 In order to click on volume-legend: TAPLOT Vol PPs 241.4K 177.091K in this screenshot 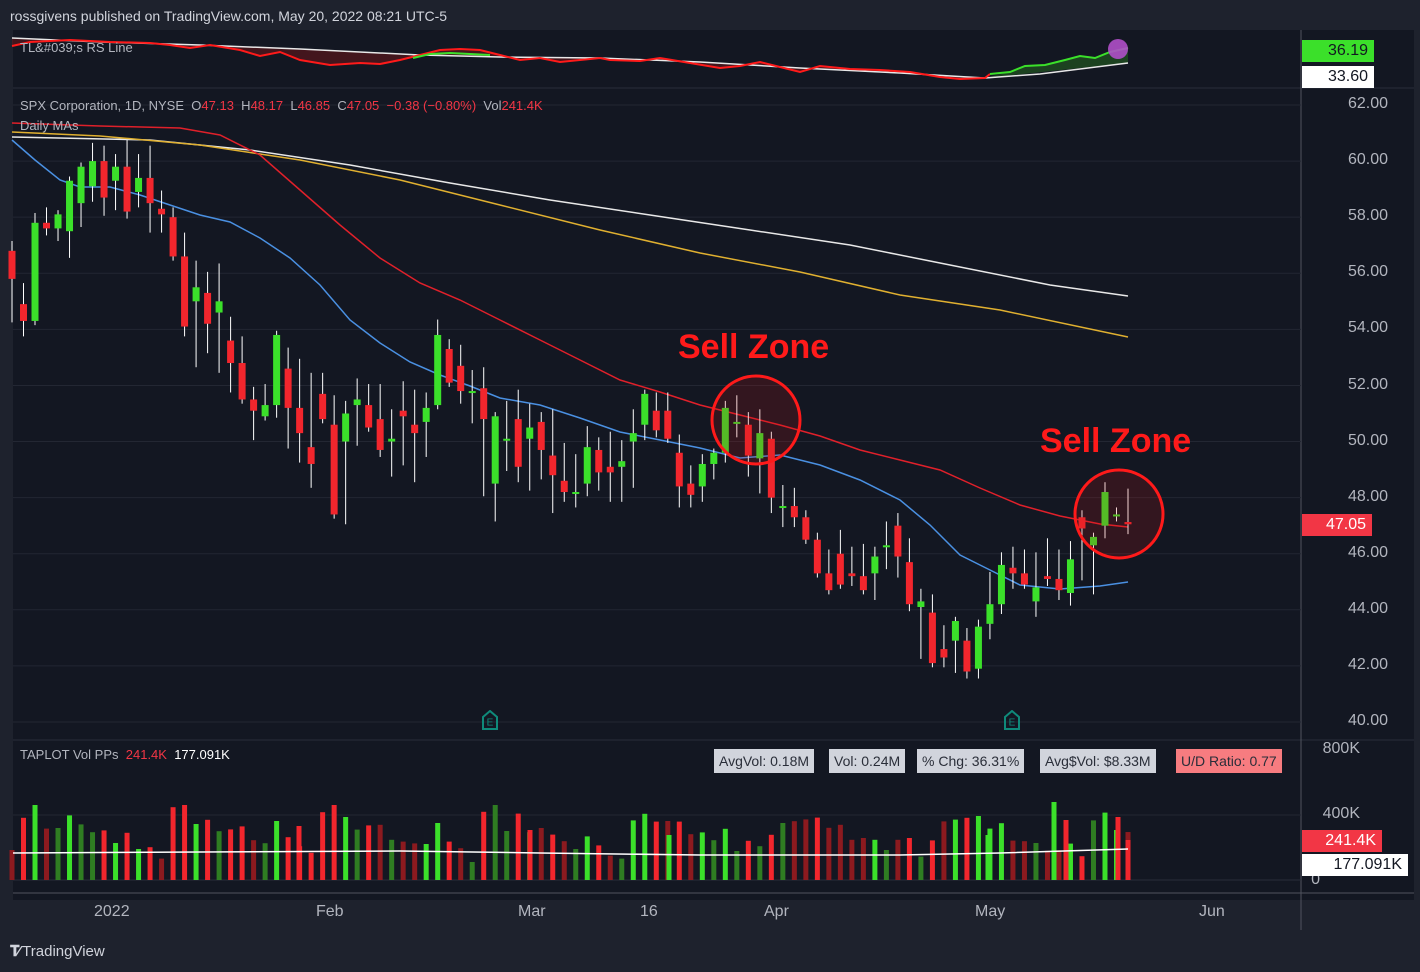, I will do `click(125, 754)`.